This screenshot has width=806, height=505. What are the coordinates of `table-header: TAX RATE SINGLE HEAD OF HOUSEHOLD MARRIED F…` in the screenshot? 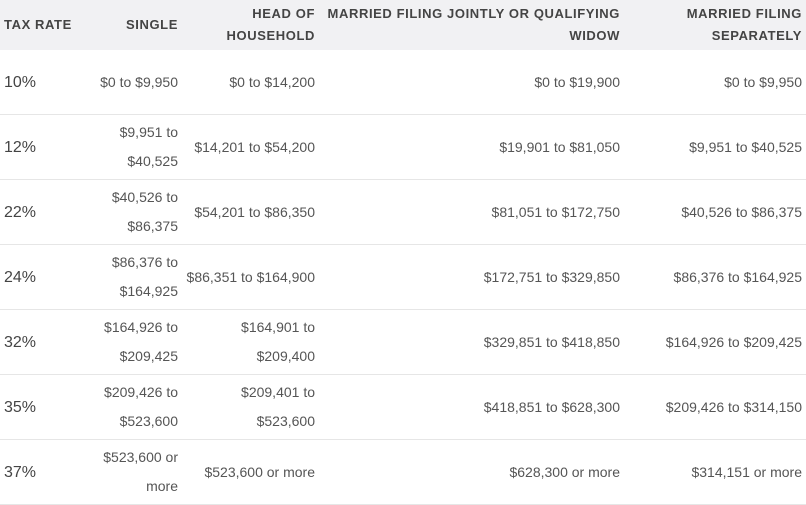 It's located at (403, 25).